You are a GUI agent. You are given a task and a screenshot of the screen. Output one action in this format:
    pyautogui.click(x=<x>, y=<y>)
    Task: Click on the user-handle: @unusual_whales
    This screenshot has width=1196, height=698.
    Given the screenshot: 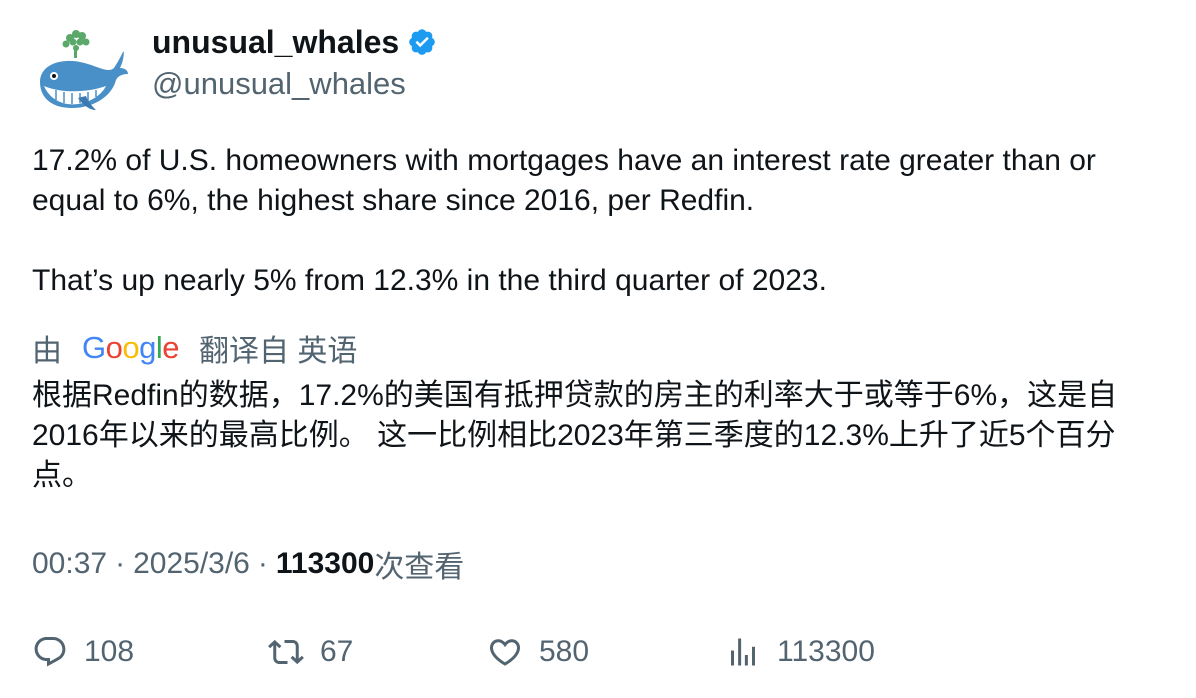 What is the action you would take?
    pyautogui.click(x=279, y=83)
    